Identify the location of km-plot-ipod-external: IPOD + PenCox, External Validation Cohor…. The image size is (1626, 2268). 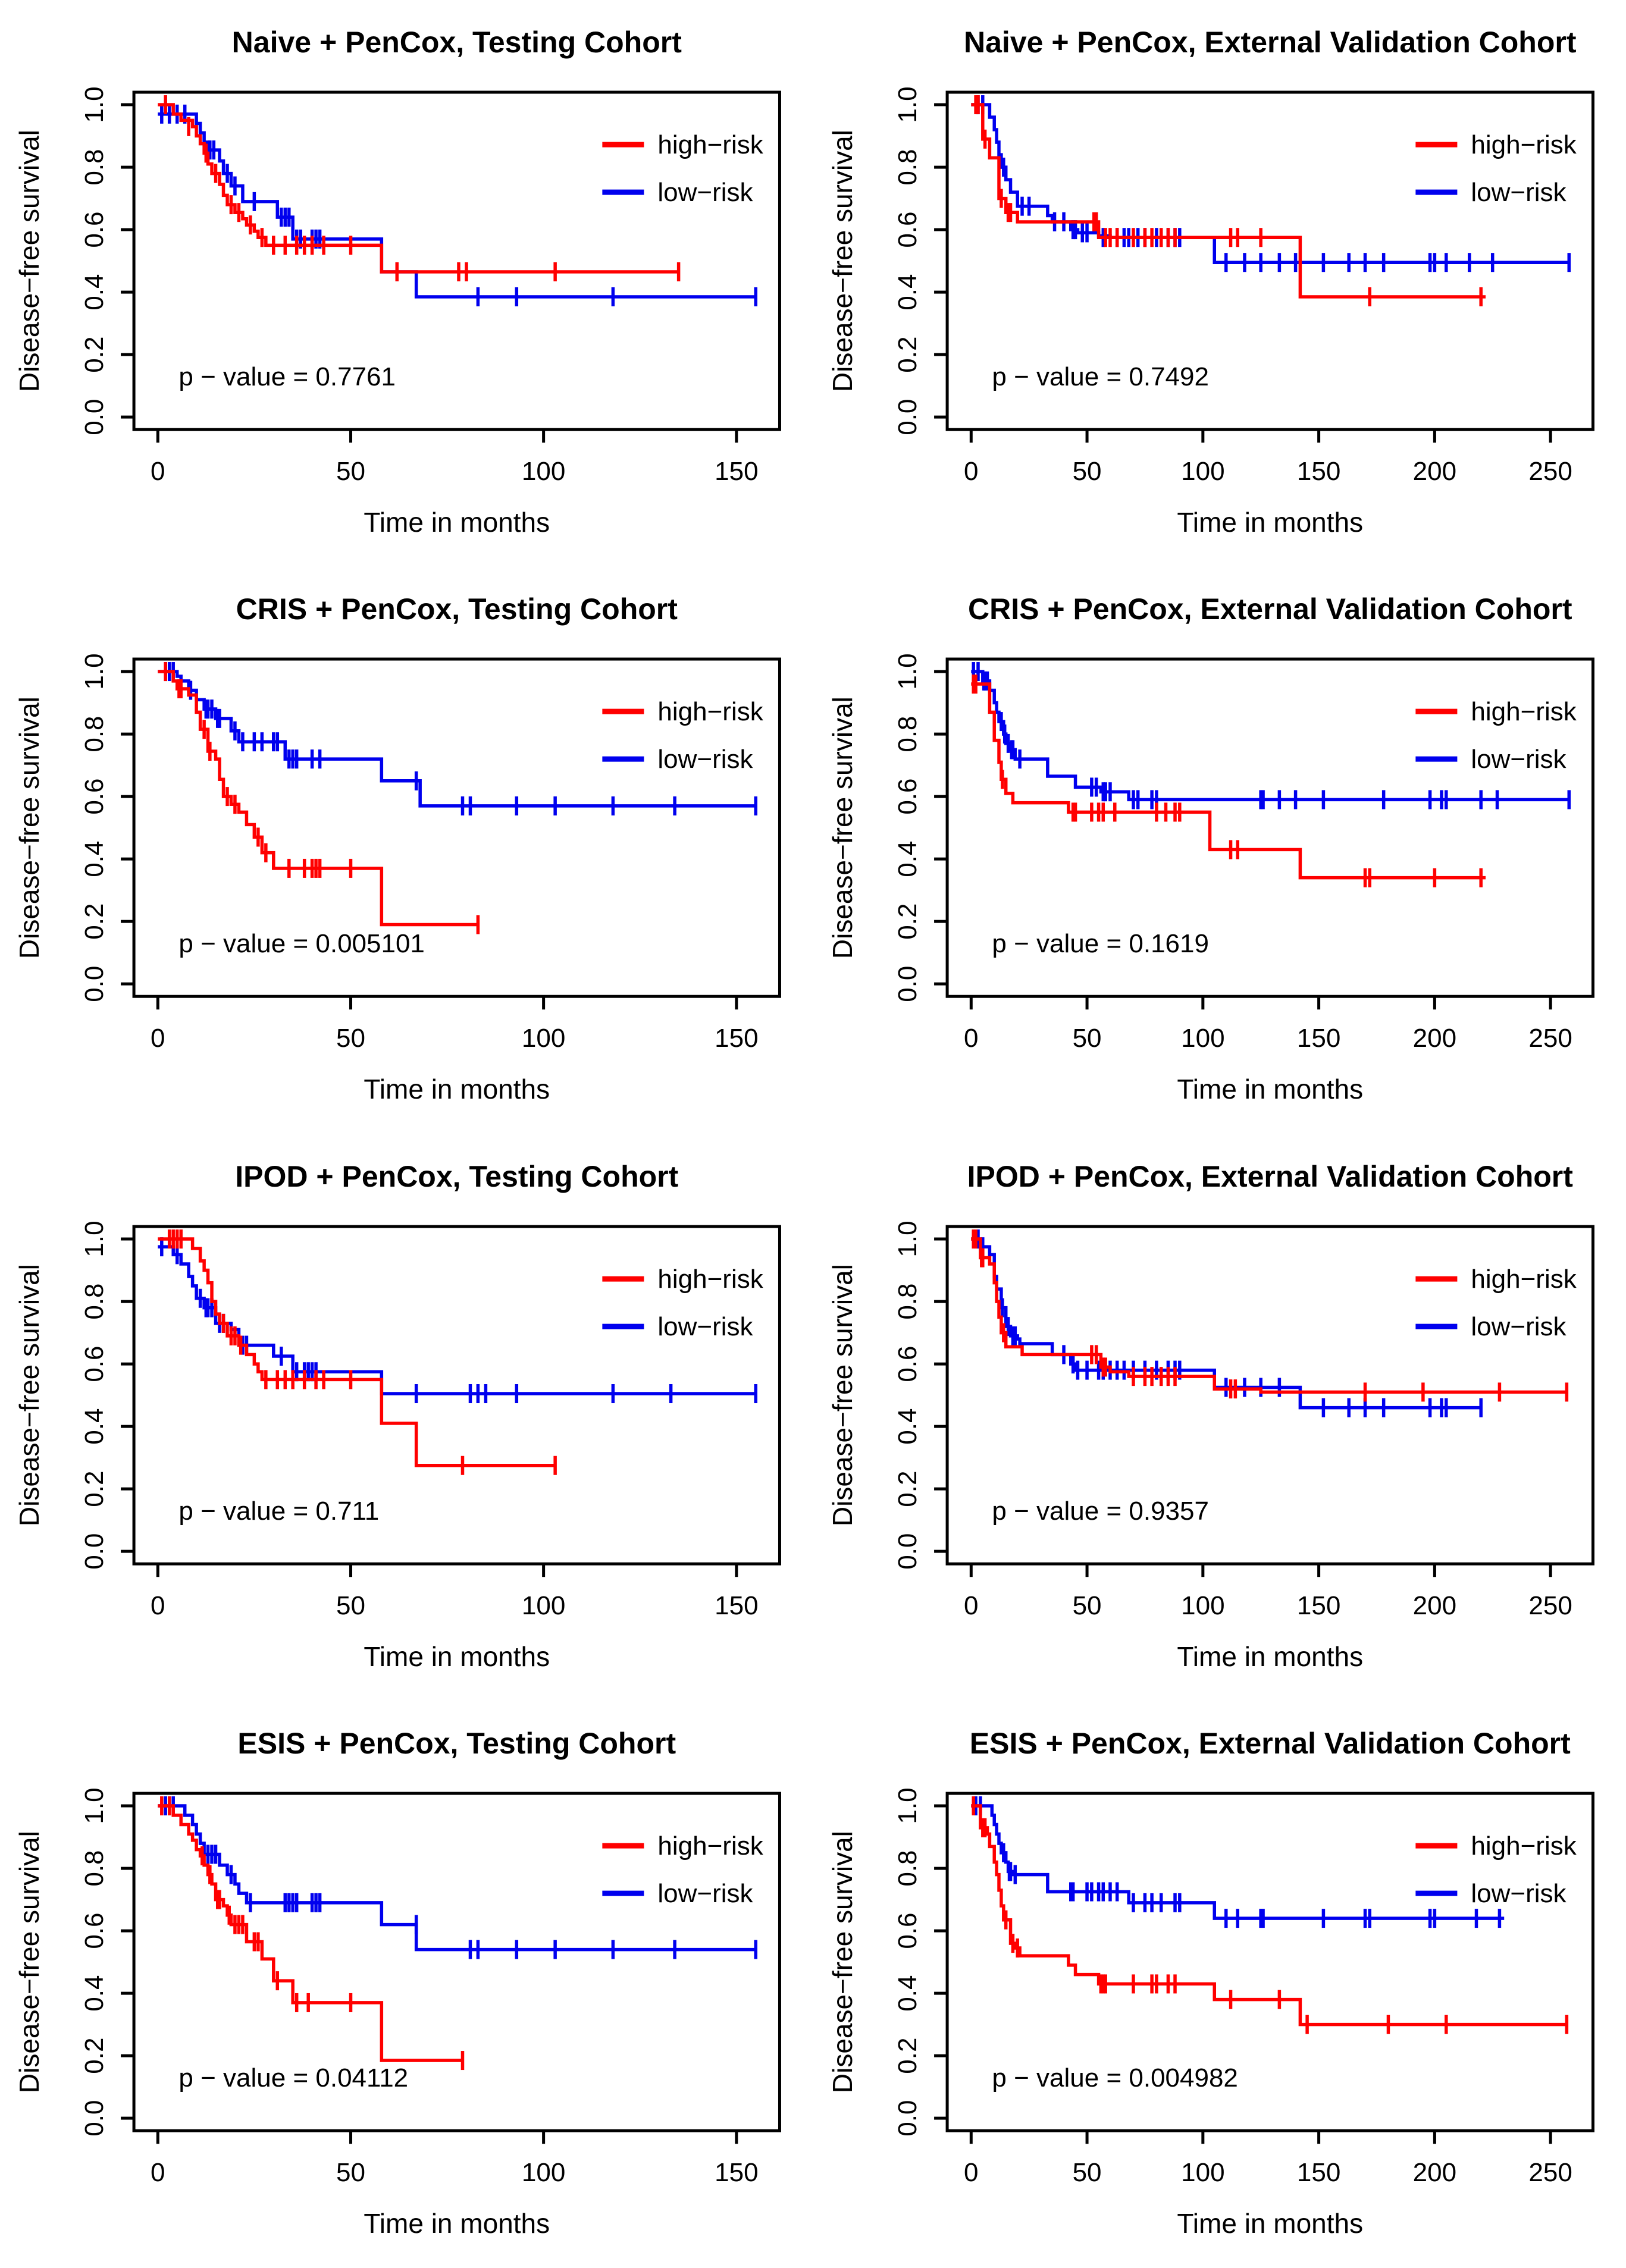
(1210, 1416).